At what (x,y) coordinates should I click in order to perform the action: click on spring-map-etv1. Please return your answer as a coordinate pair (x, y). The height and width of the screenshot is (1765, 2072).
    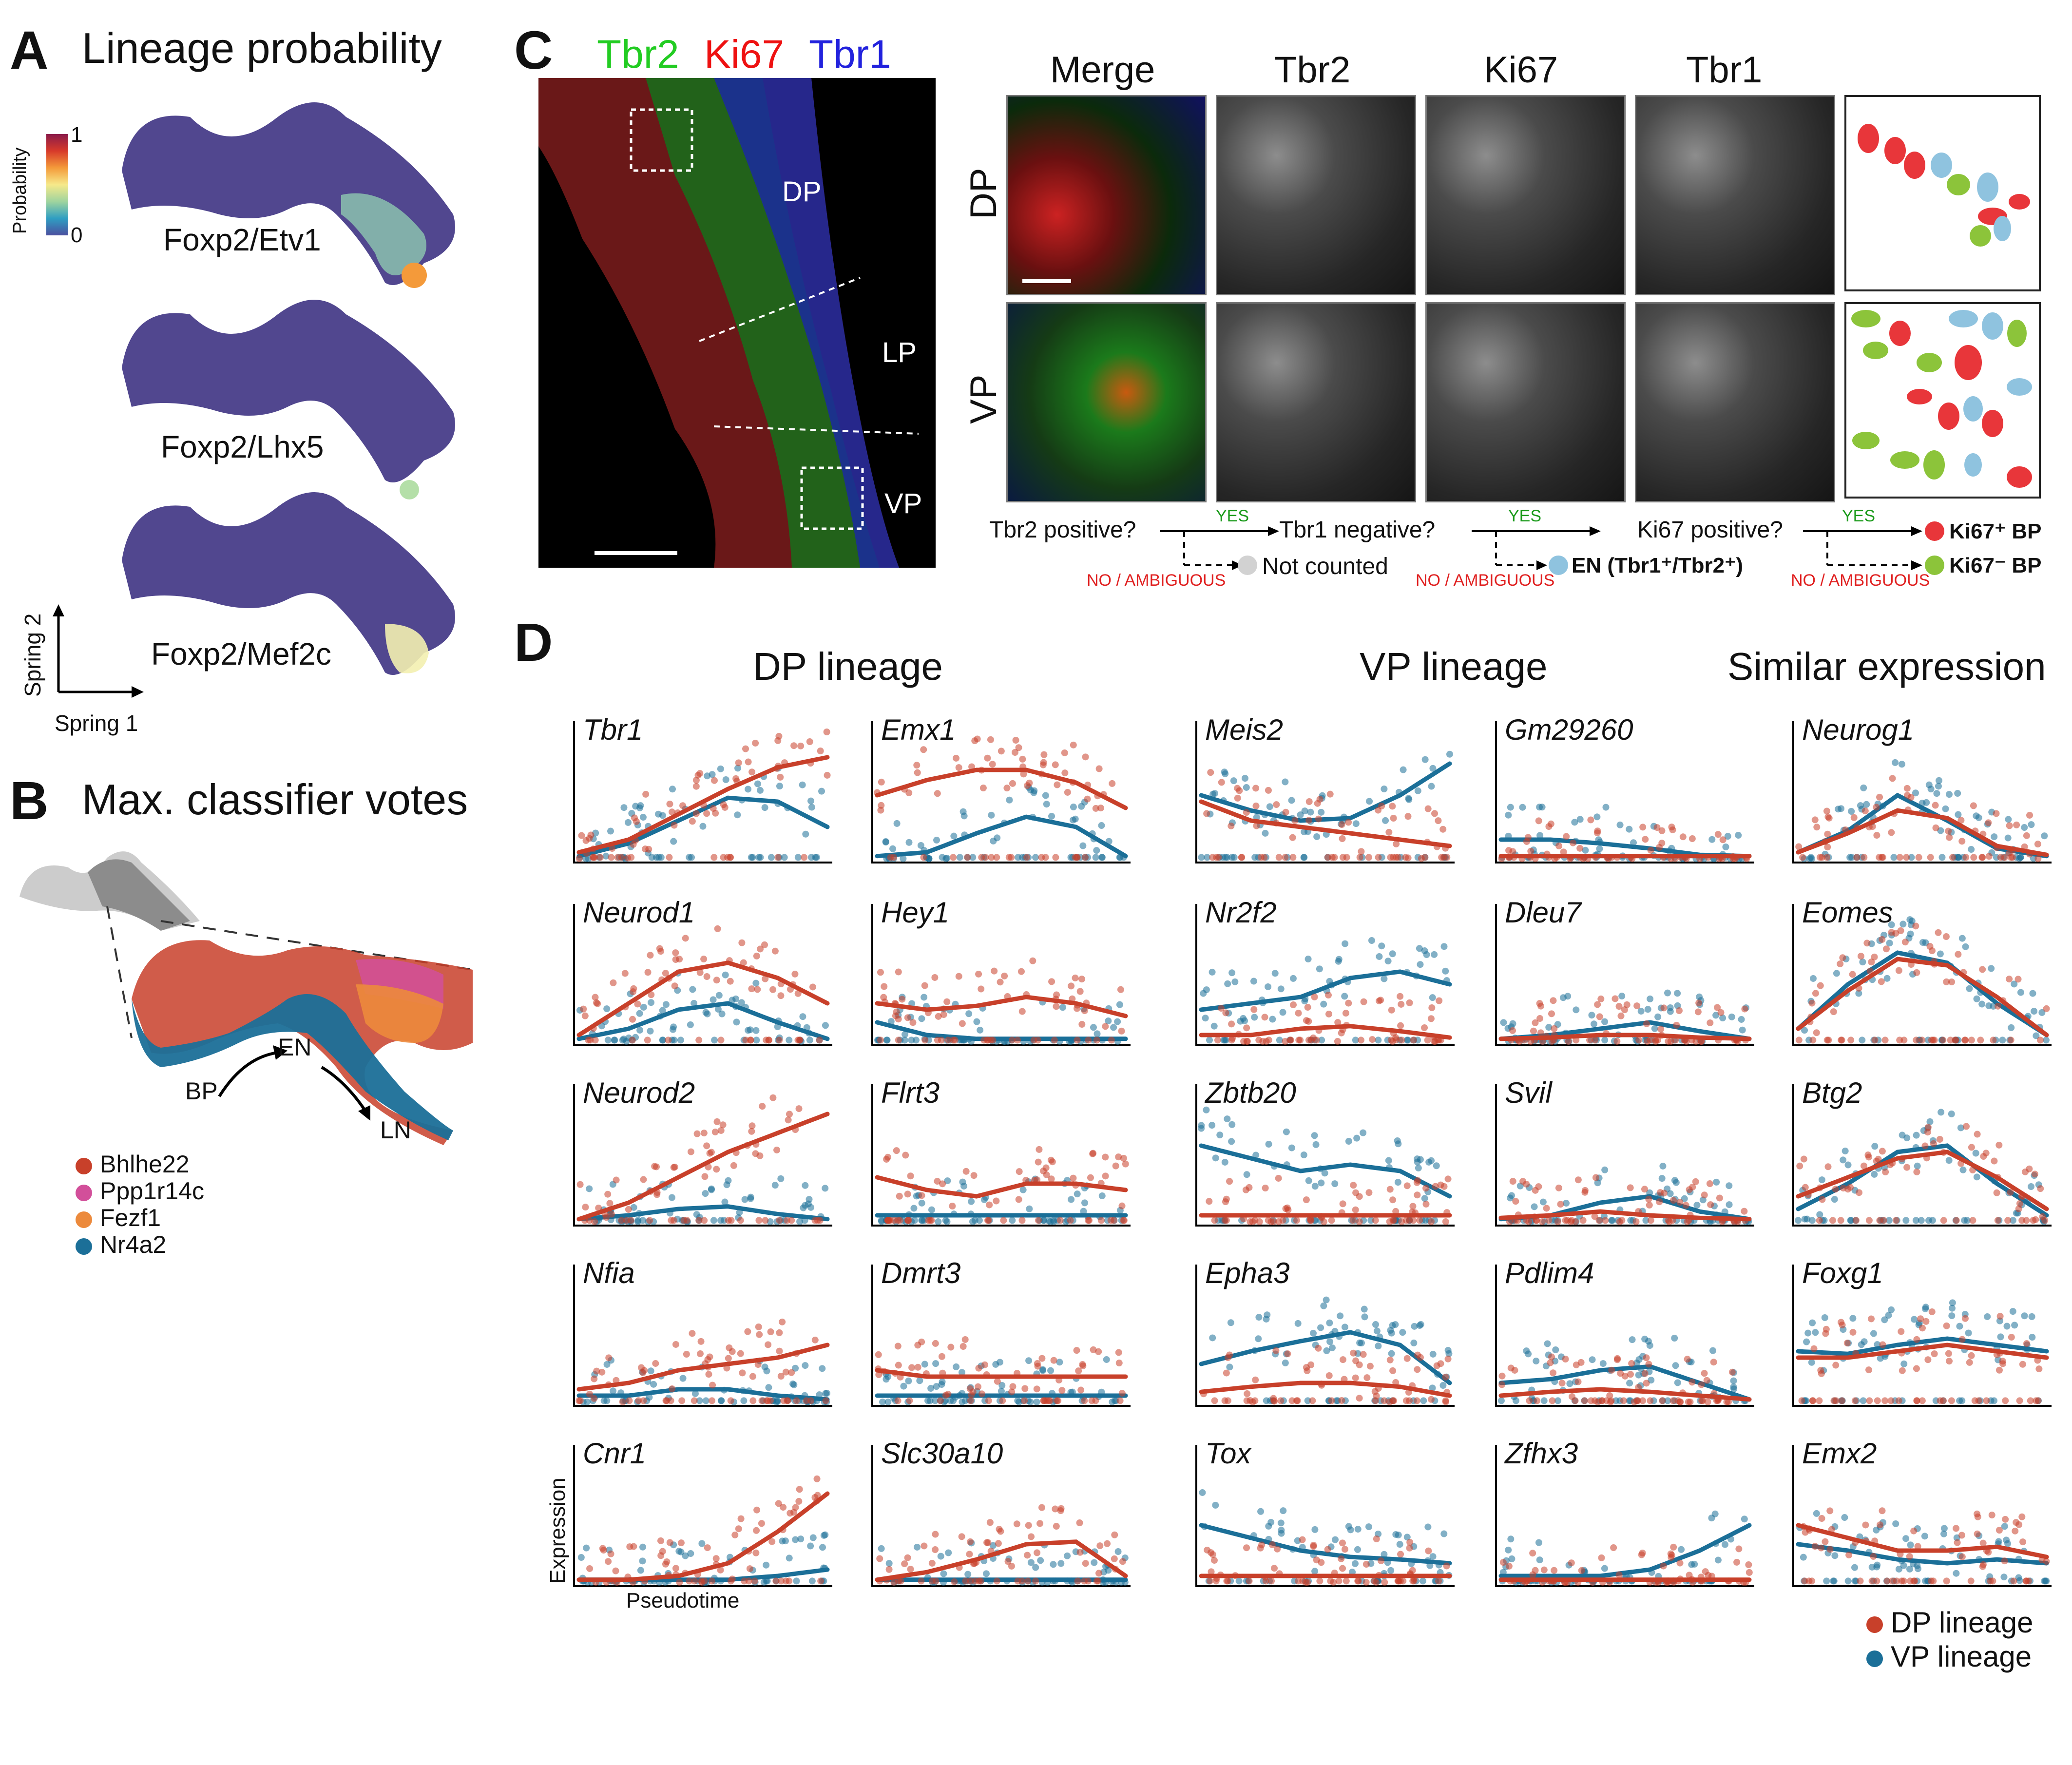
    Looking at the image, I should click on (288, 195).